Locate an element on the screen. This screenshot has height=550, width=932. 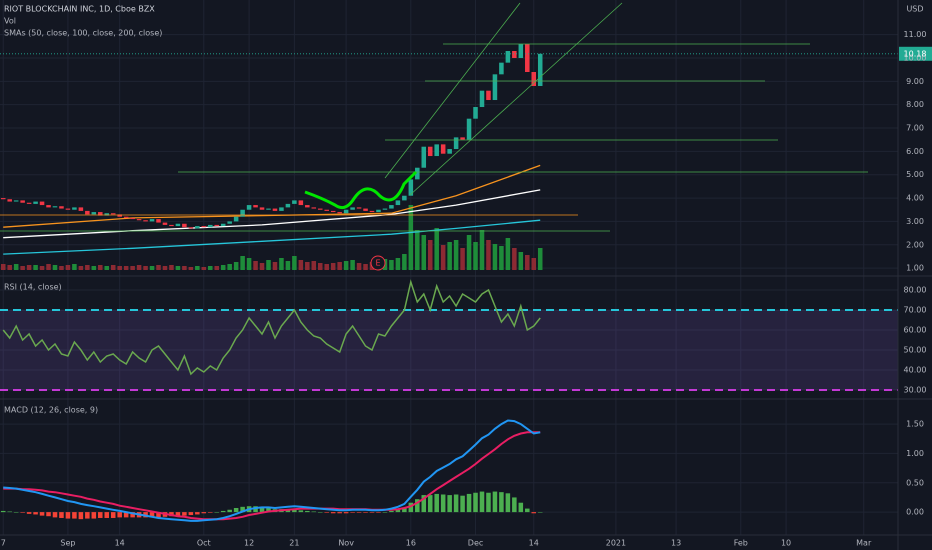
y-tick-label: 50.00 is located at coordinates (915, 350).